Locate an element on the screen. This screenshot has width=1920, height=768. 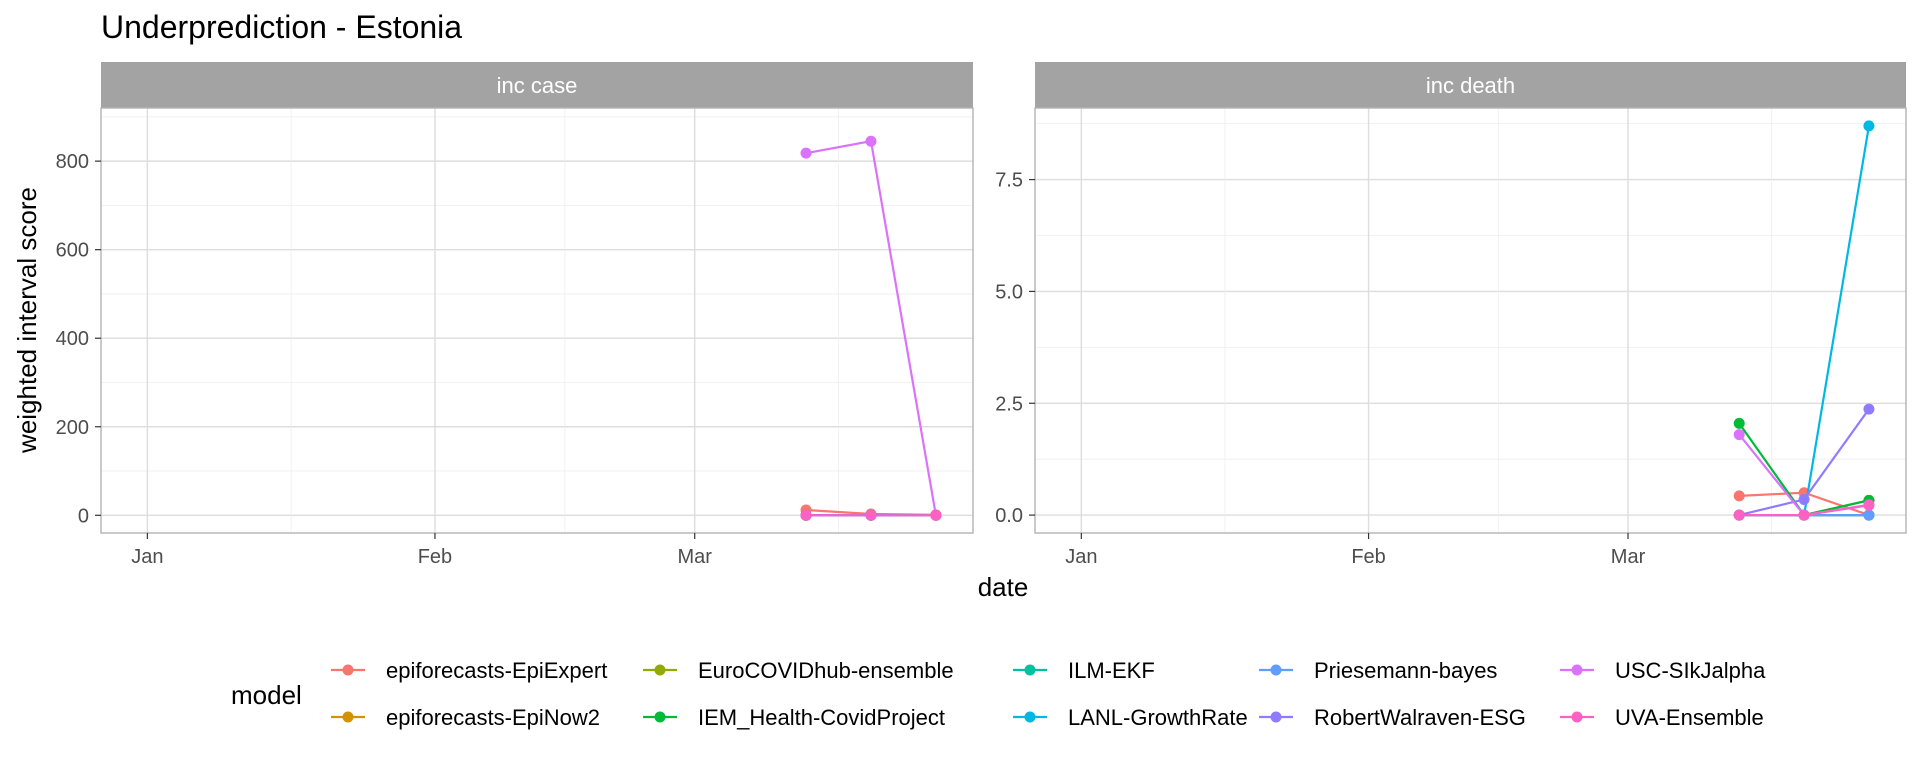
y-tick-label: 0 is located at coordinates (83, 516).